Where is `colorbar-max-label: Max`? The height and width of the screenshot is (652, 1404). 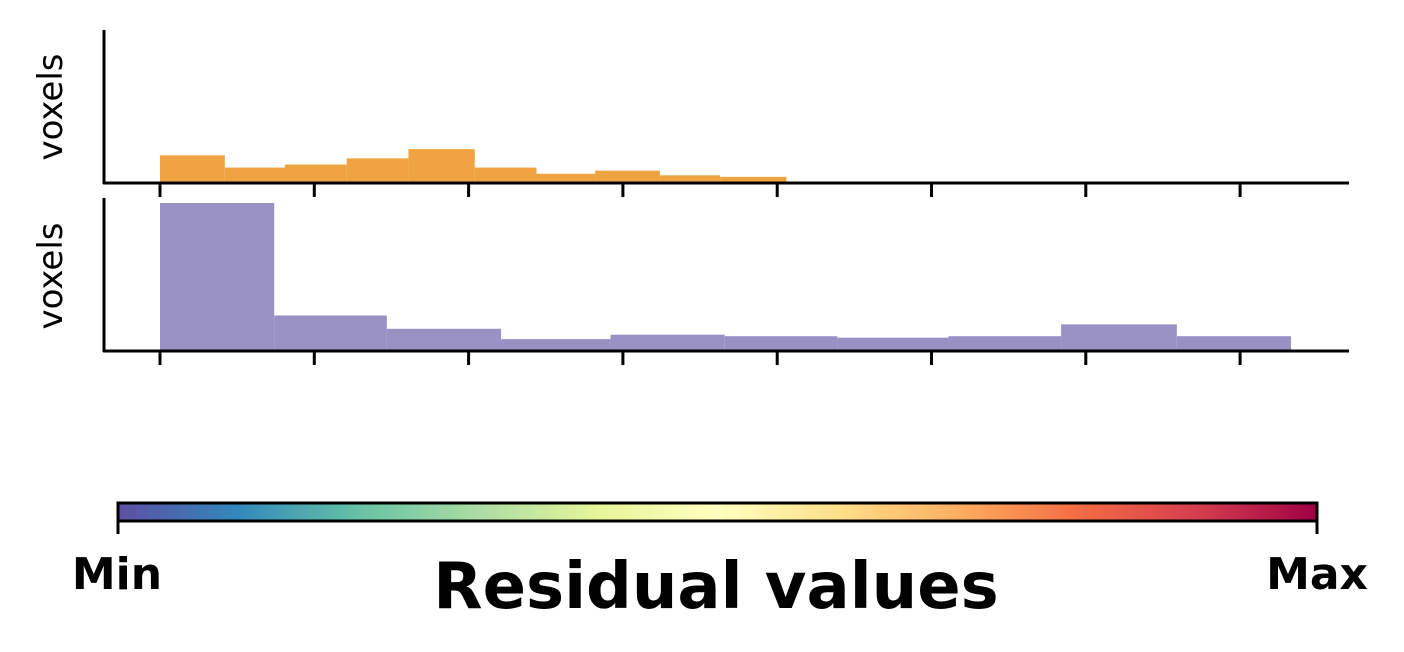
colorbar-max-label: Max is located at coordinates (1317, 574).